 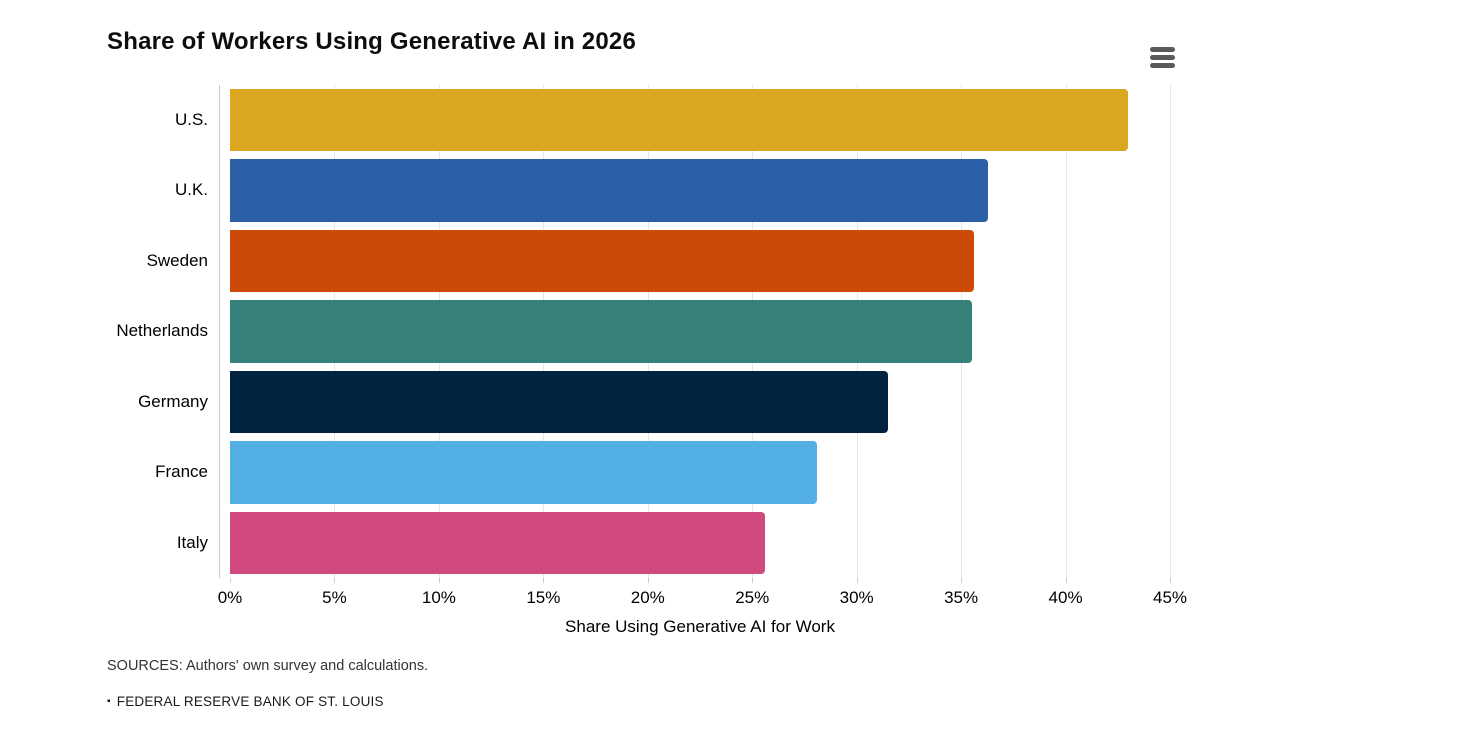 I want to click on bar-germany, so click(x=559, y=402).